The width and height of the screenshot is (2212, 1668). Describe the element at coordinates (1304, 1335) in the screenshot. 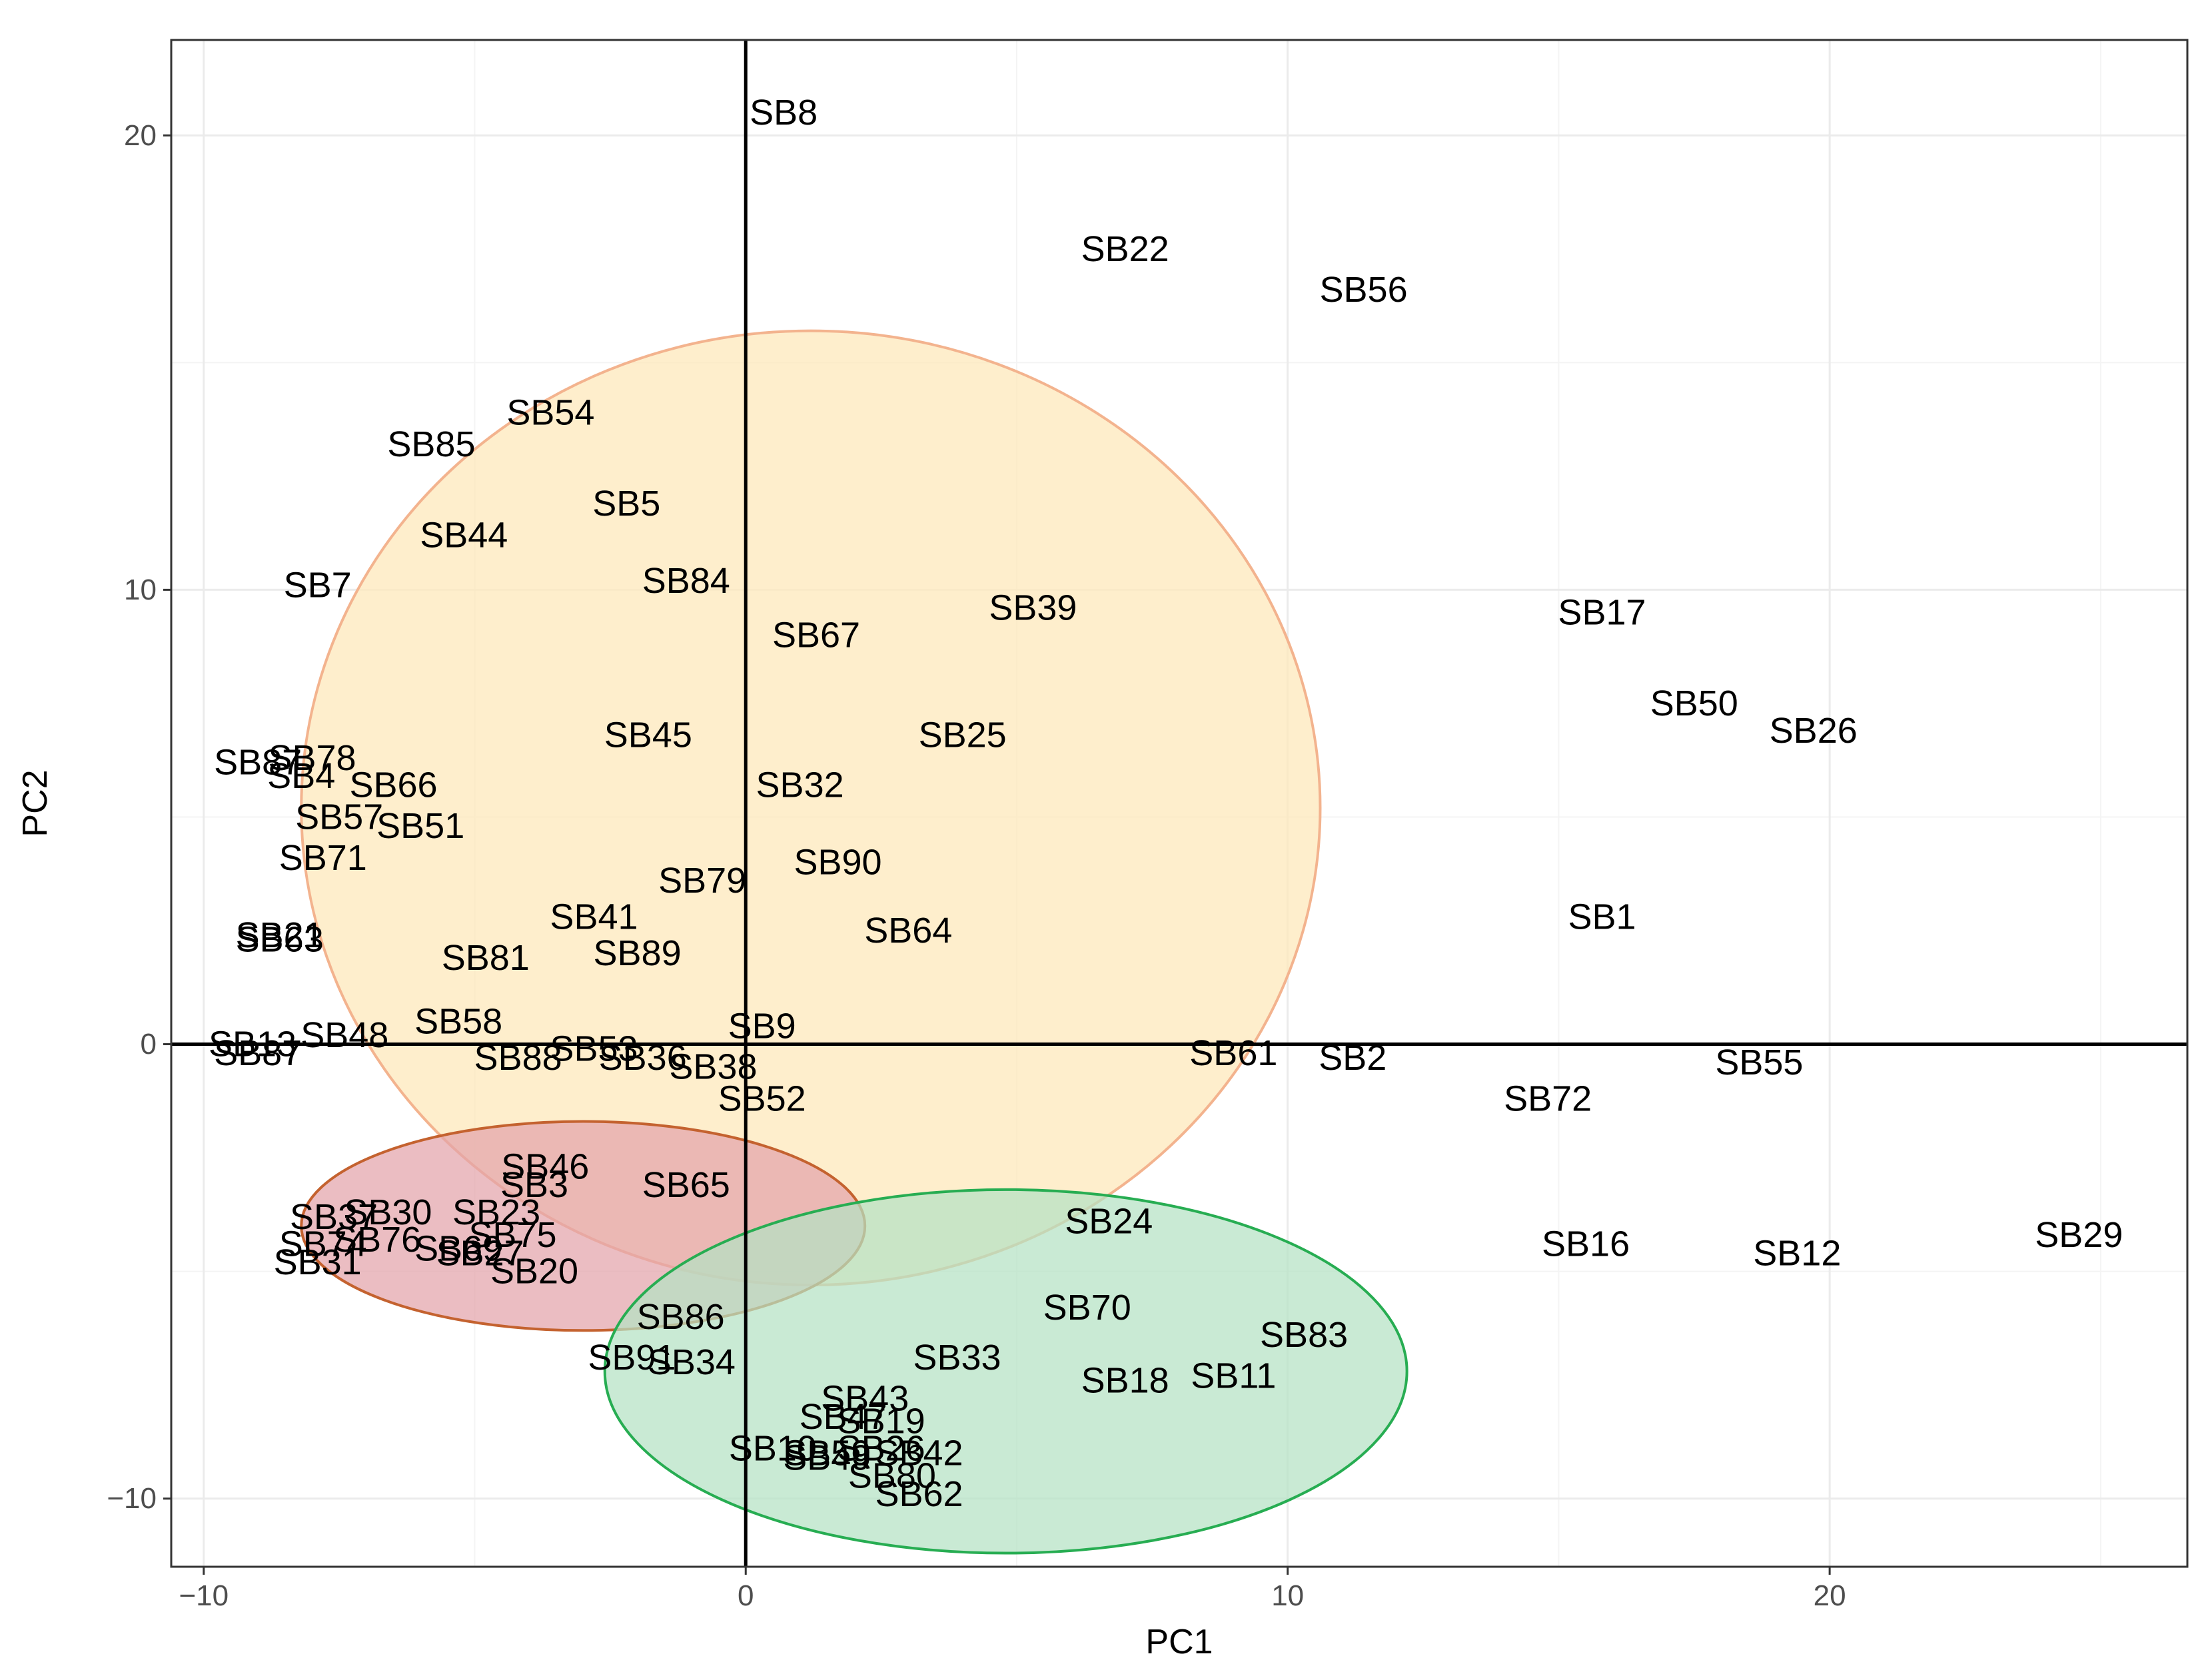

I see `point-label-sb83: SB83` at that location.